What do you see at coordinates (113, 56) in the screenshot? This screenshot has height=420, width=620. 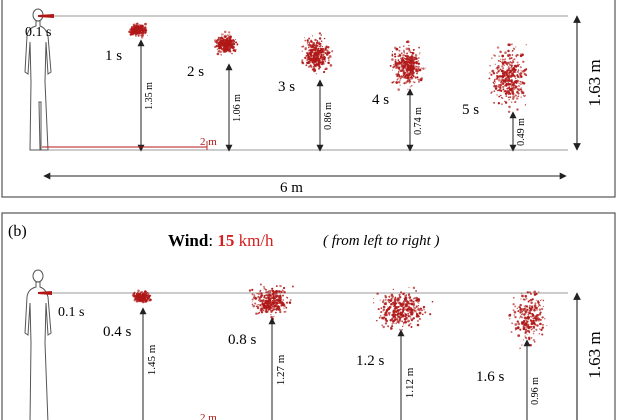 I see `time-label-a-1: 1 s` at bounding box center [113, 56].